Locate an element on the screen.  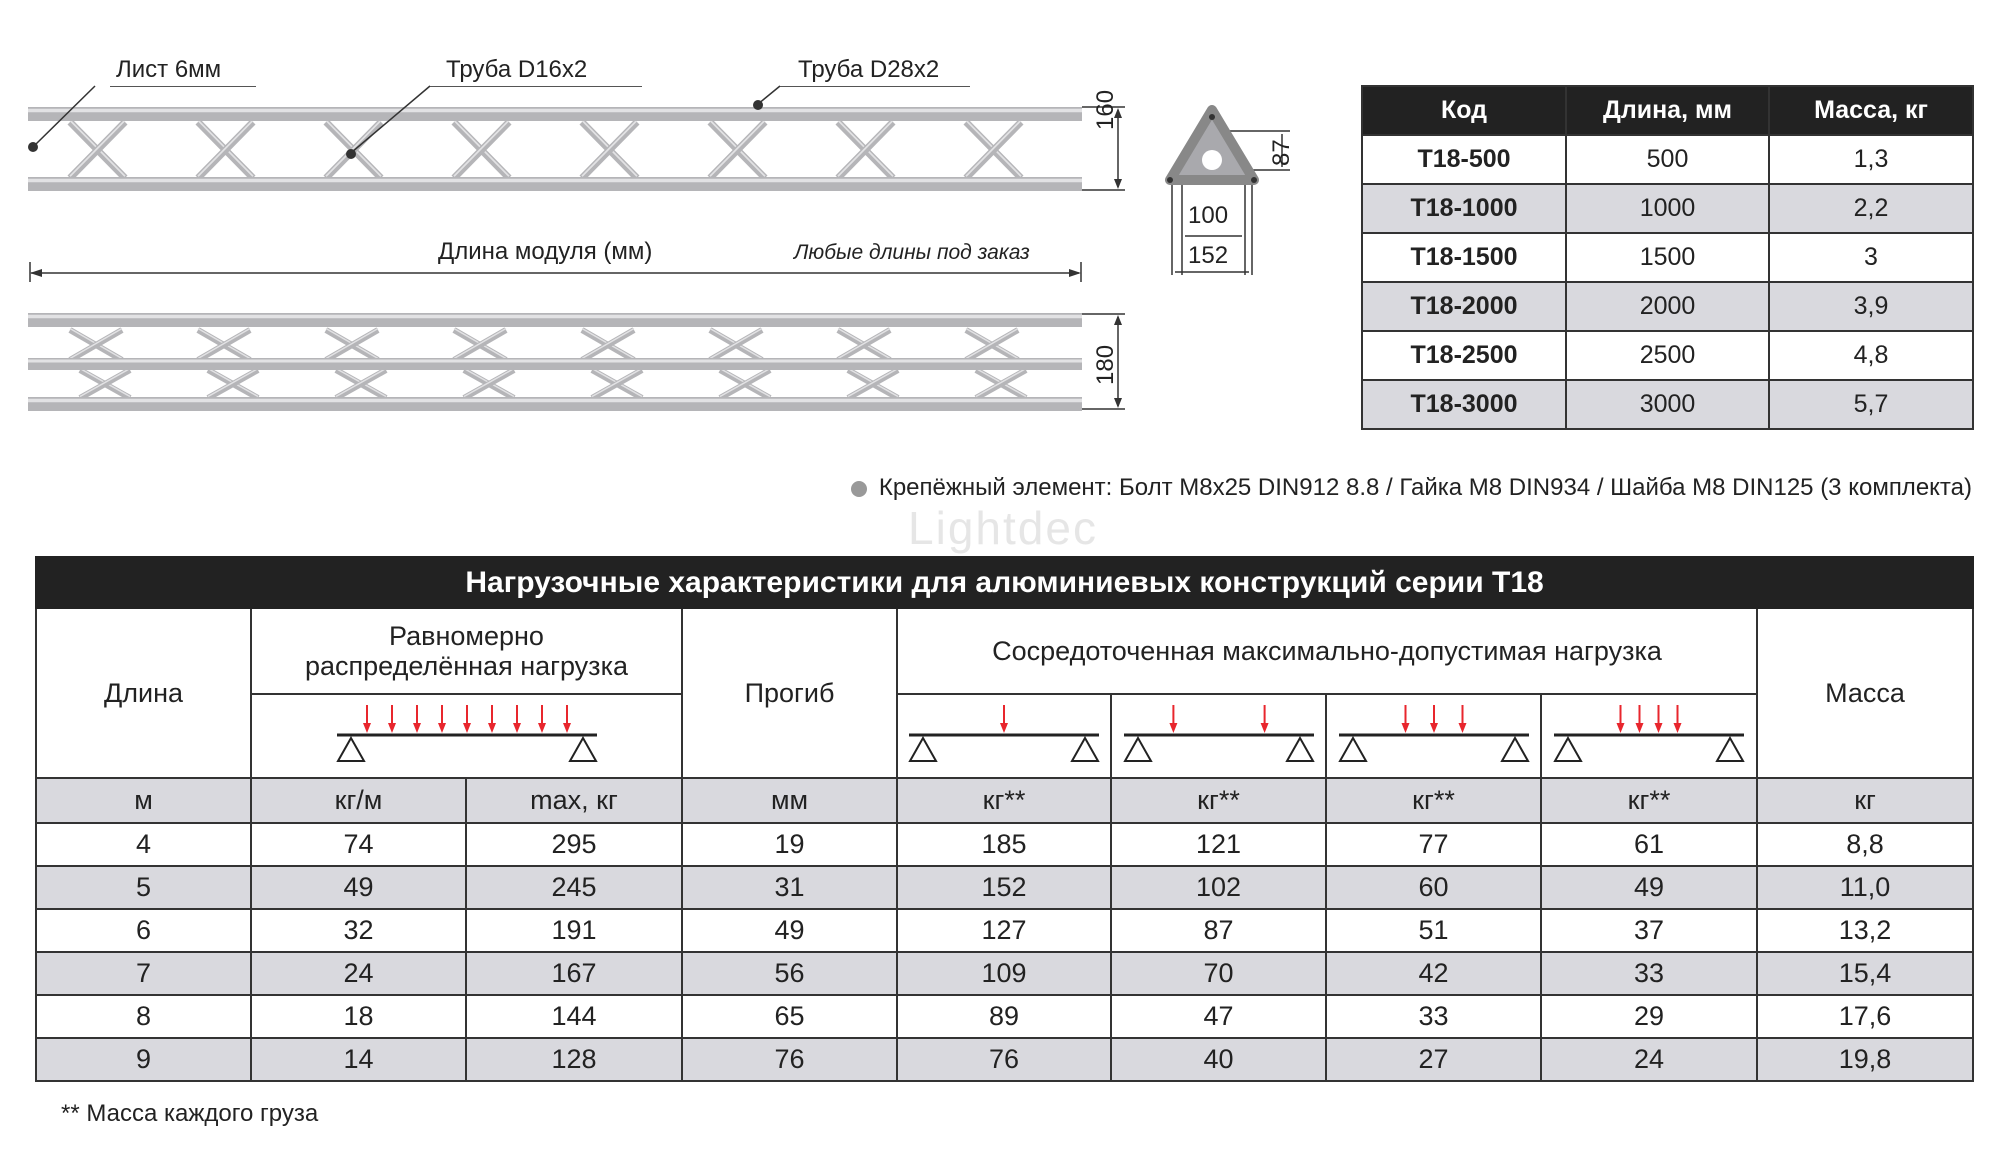
load-cell: 152 is located at coordinates (1004, 887).